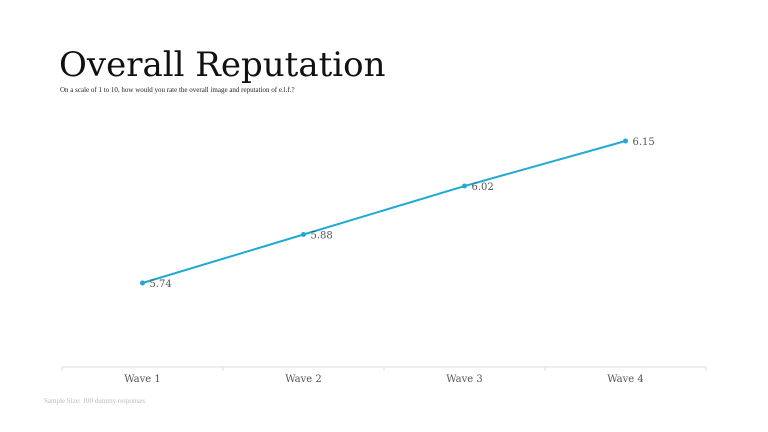 Image resolution: width=768 pixels, height=432 pixels. I want to click on data-label: 6.02, so click(483, 187).